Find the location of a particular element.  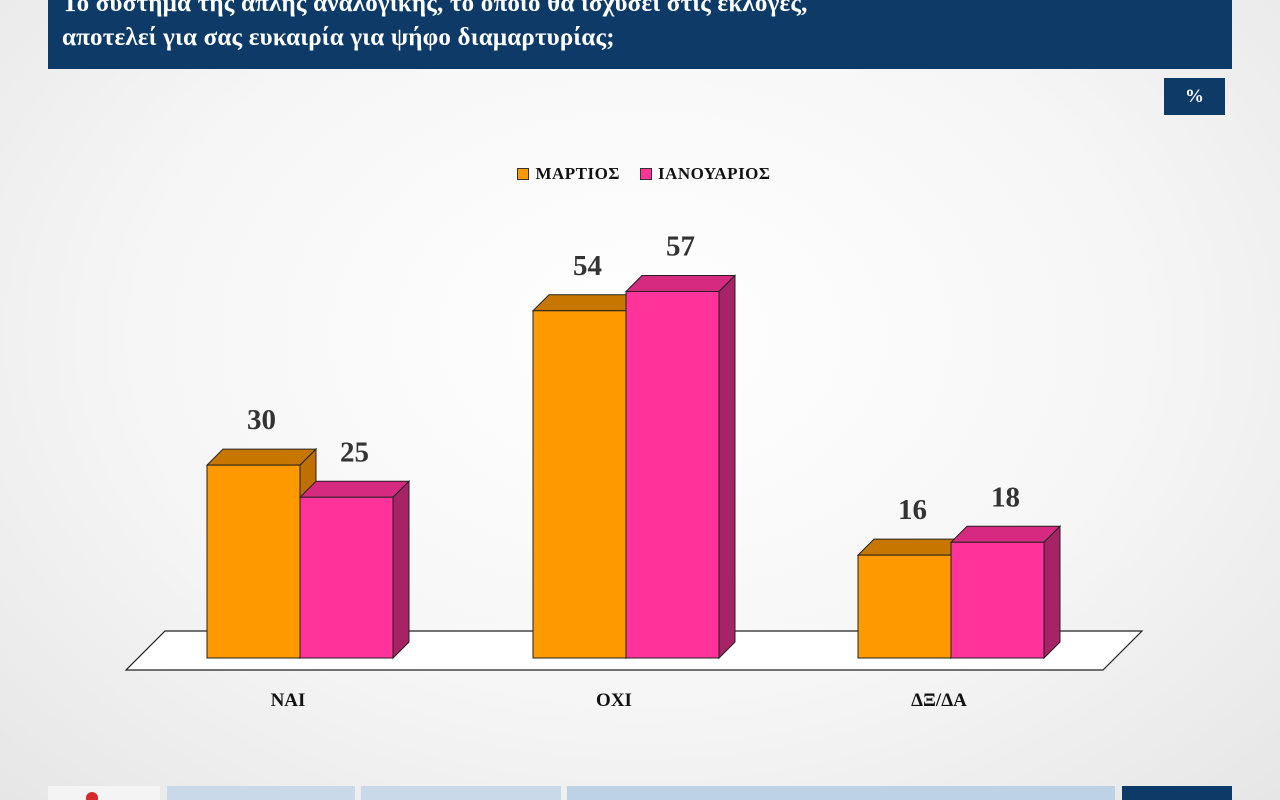

category-label-1: ΟΧΙ is located at coordinates (614, 700).